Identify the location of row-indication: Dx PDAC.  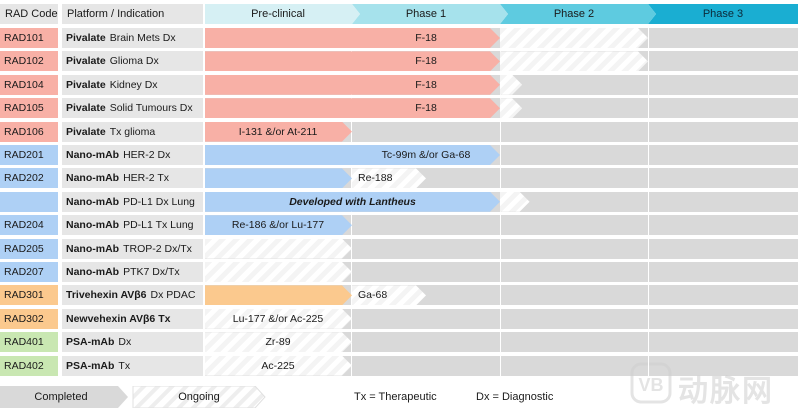
(173, 295).